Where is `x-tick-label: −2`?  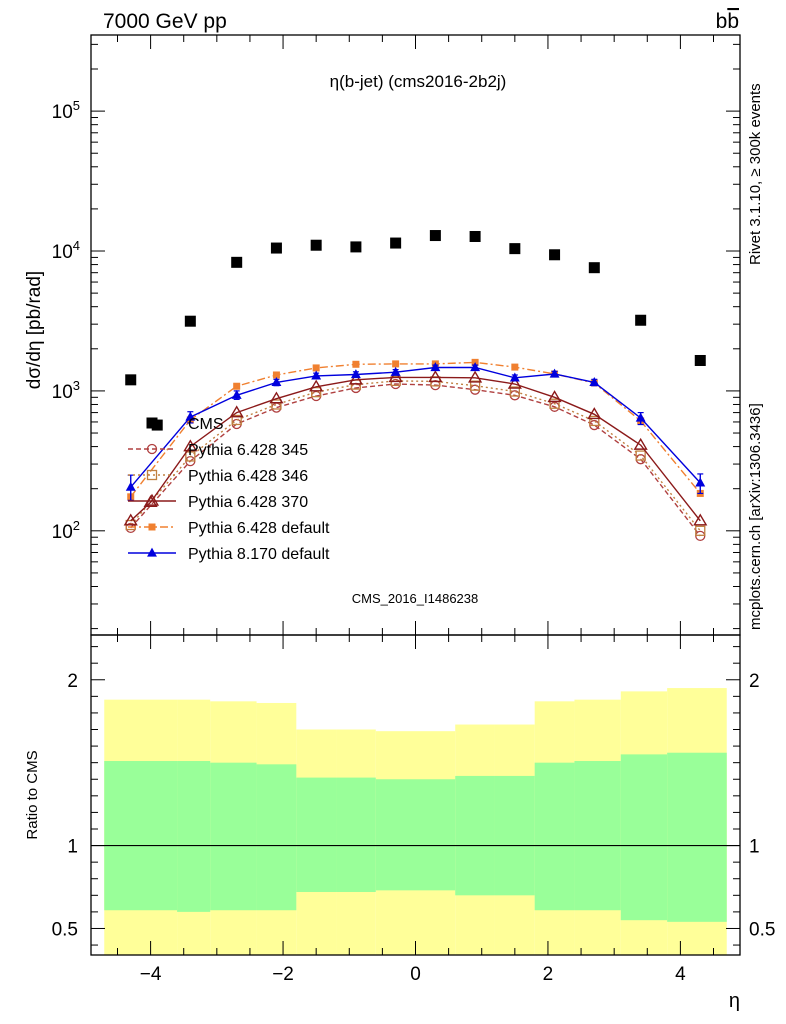
x-tick-label: −2 is located at coordinates (283, 974).